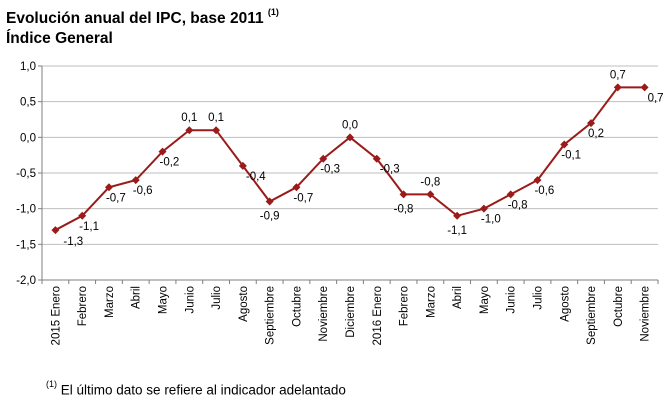 The height and width of the screenshot is (408, 665). What do you see at coordinates (28, 103) in the screenshot?
I see `y-tick-label: 0,5` at bounding box center [28, 103].